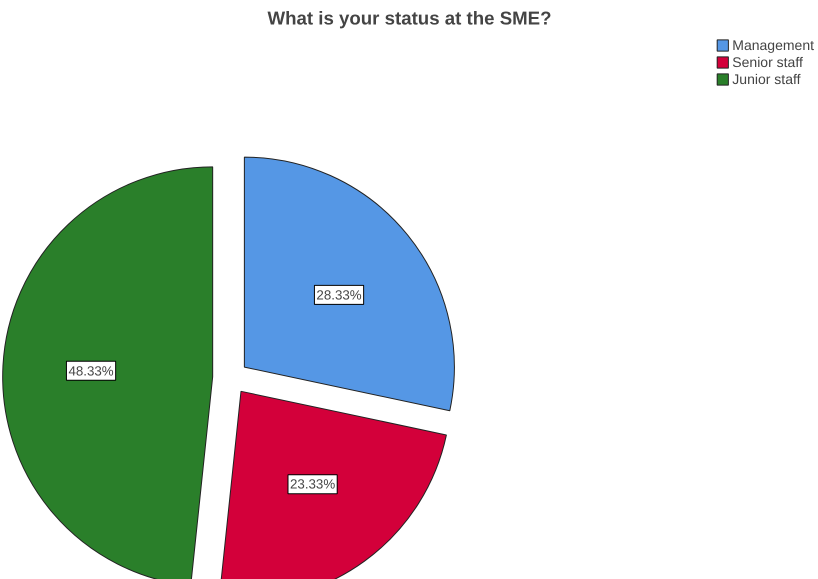 The image size is (818, 579). What do you see at coordinates (767, 62) in the screenshot?
I see `legend-label: Senior staff` at bounding box center [767, 62].